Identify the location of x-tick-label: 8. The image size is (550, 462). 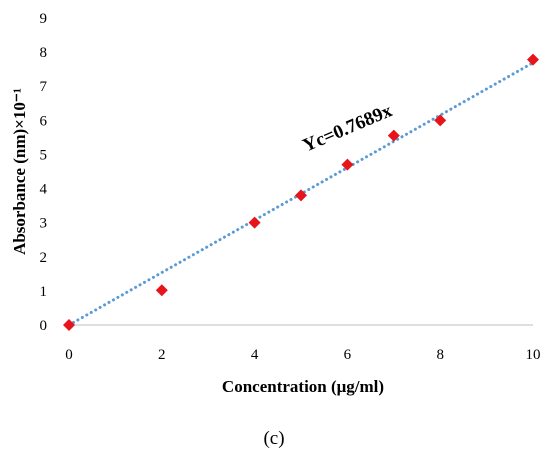
(440, 355).